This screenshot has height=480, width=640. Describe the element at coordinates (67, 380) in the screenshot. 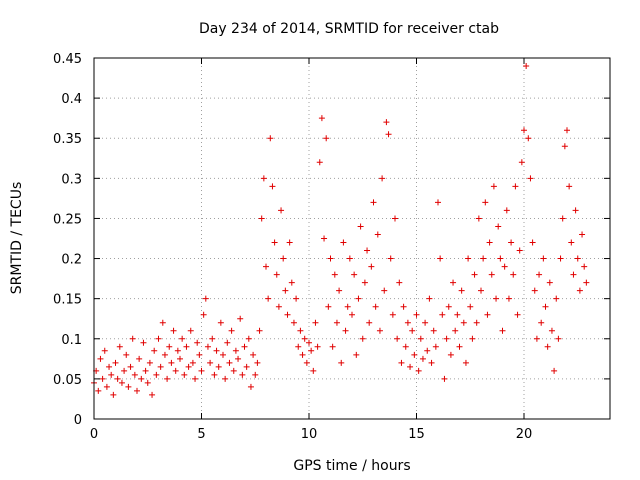

I see `y-tick-label: 0.05` at that location.